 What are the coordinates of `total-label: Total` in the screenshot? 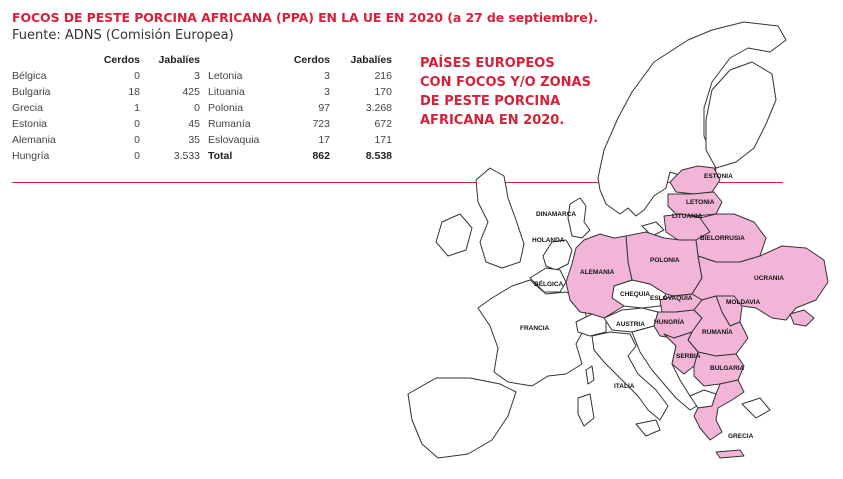 It's located at (220, 156).